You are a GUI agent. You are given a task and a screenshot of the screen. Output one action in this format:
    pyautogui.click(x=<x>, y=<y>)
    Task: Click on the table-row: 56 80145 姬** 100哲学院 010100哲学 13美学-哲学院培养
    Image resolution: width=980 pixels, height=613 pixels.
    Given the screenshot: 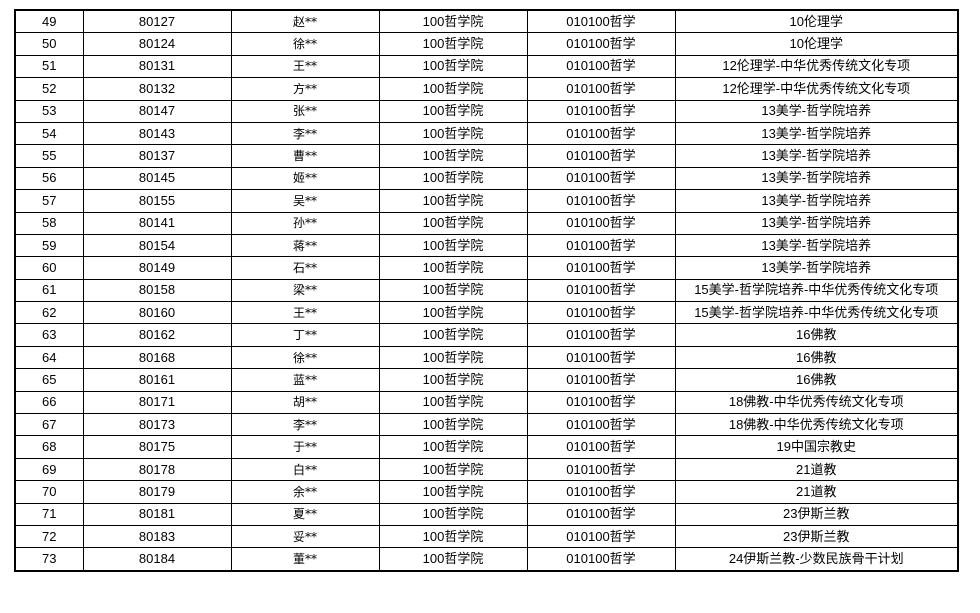 What is the action you would take?
    pyautogui.click(x=486, y=178)
    